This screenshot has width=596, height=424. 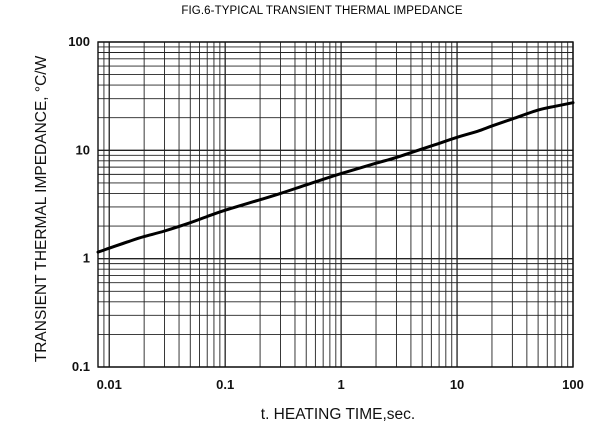 I want to click on y-tick-labels: 0.1 1 10 100, so click(x=79, y=204).